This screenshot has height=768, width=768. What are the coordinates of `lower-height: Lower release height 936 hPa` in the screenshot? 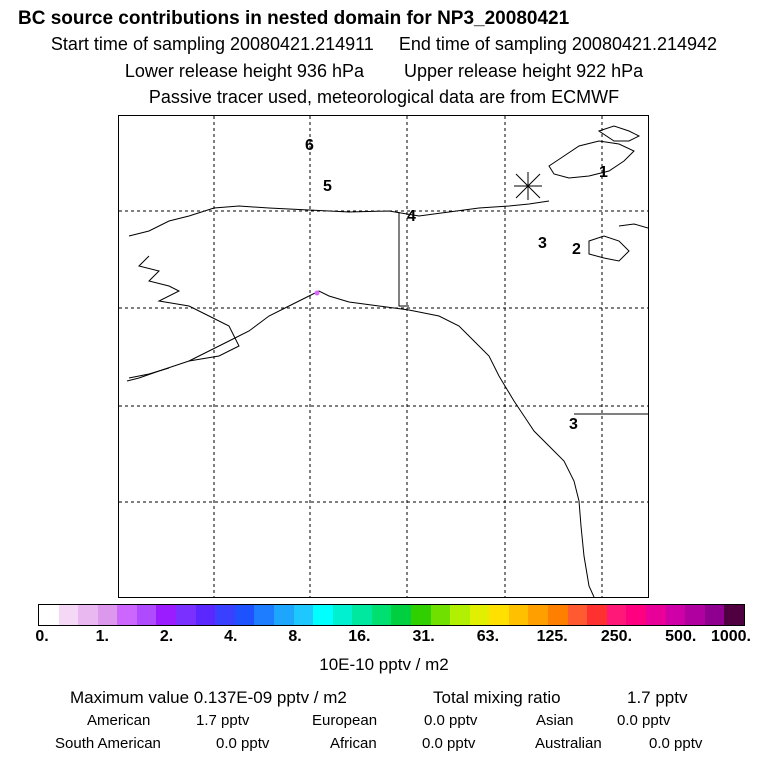 It's located at (244, 71).